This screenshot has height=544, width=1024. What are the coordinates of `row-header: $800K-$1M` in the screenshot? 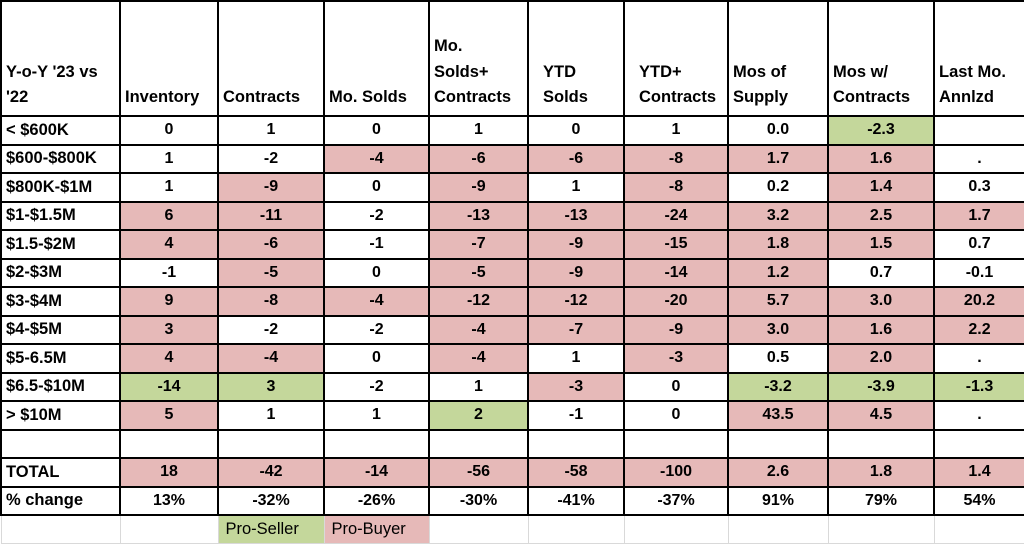 It's located at (60, 187).